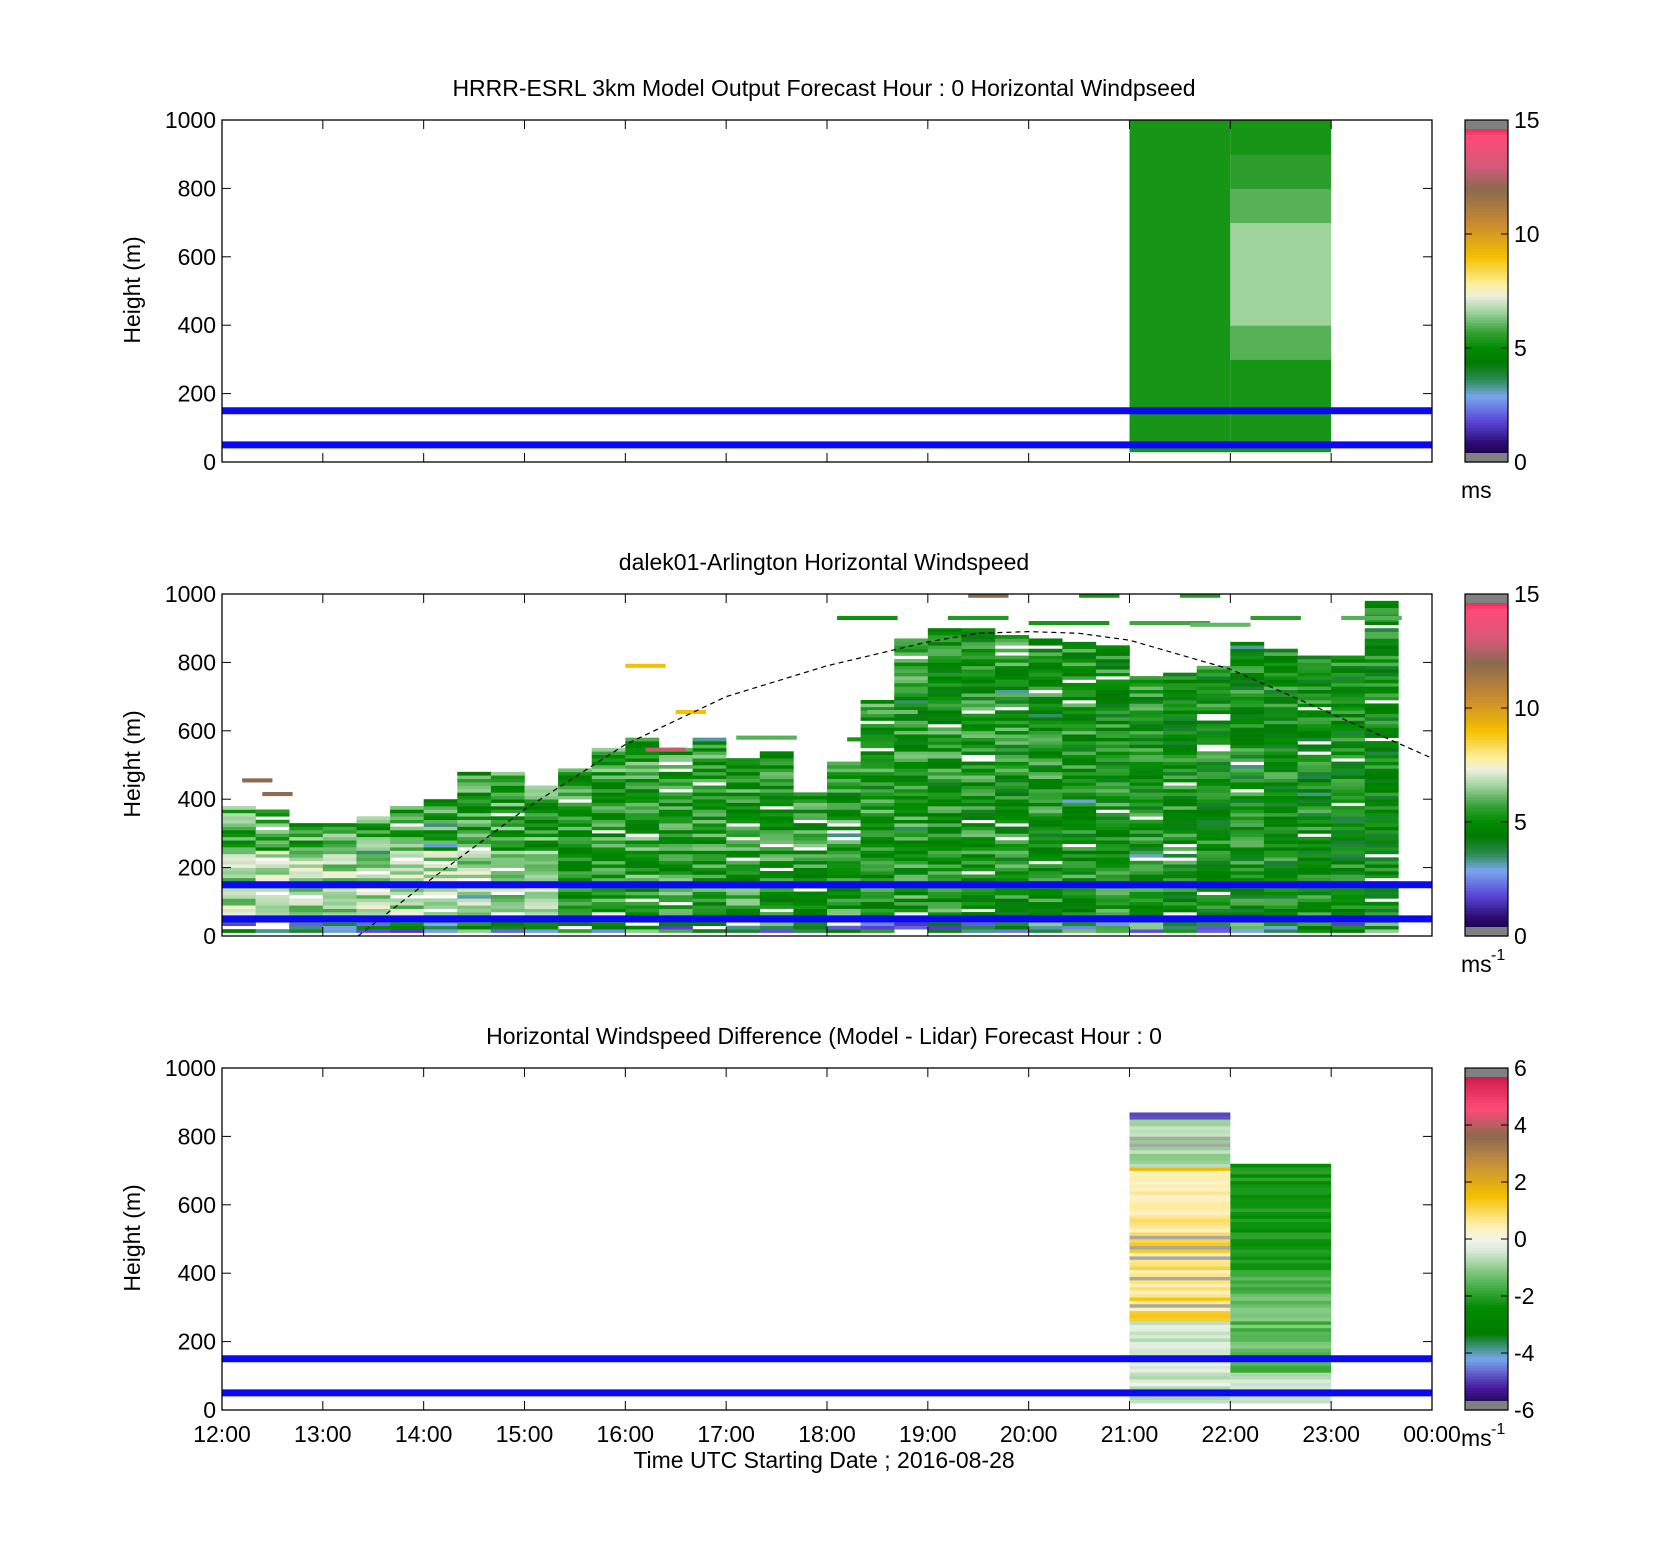  What do you see at coordinates (222, 1434) in the screenshot?
I see `x-tick-label: 12:00` at bounding box center [222, 1434].